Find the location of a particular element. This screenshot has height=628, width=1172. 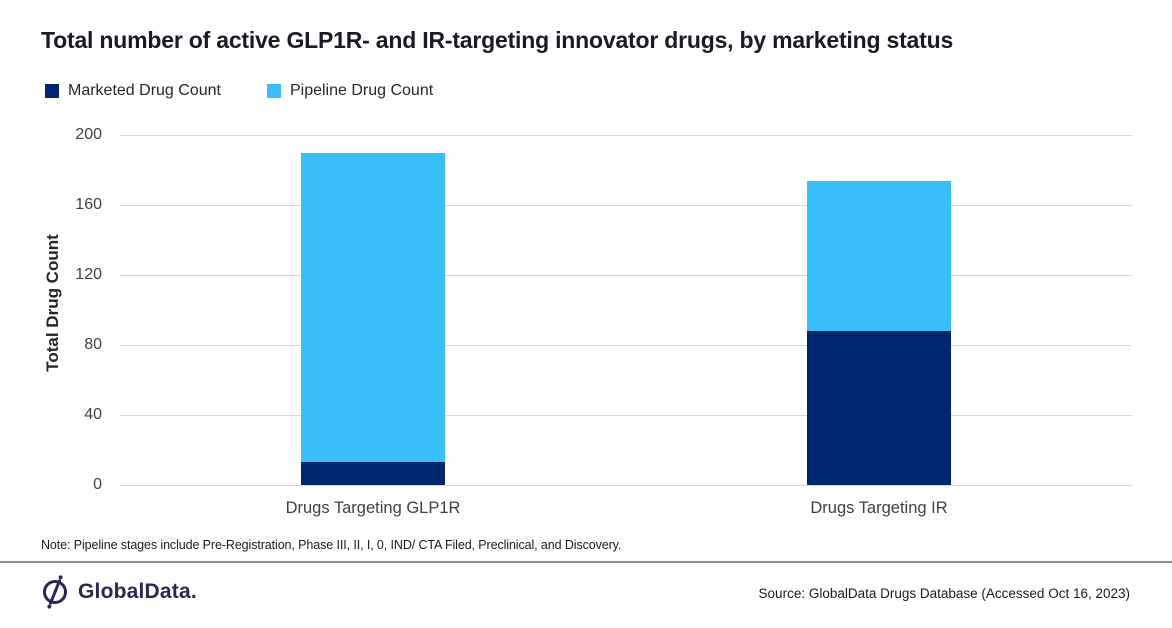

y-tick-label: 40 is located at coordinates (93, 414).